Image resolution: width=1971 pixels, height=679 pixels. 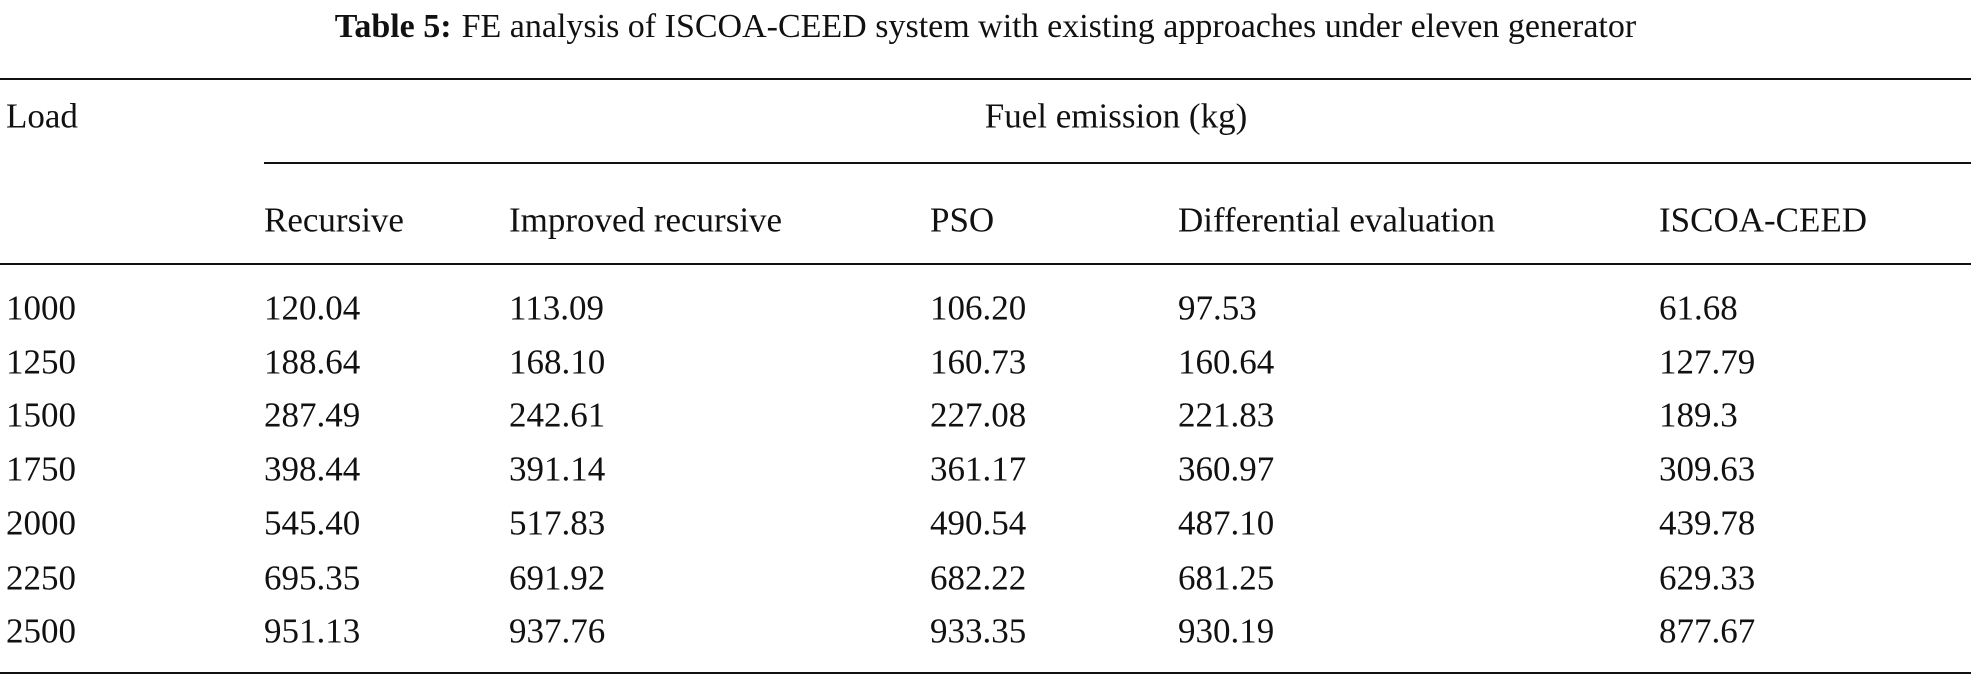 I want to click on value-cell: 629.33, so click(x=1707, y=578).